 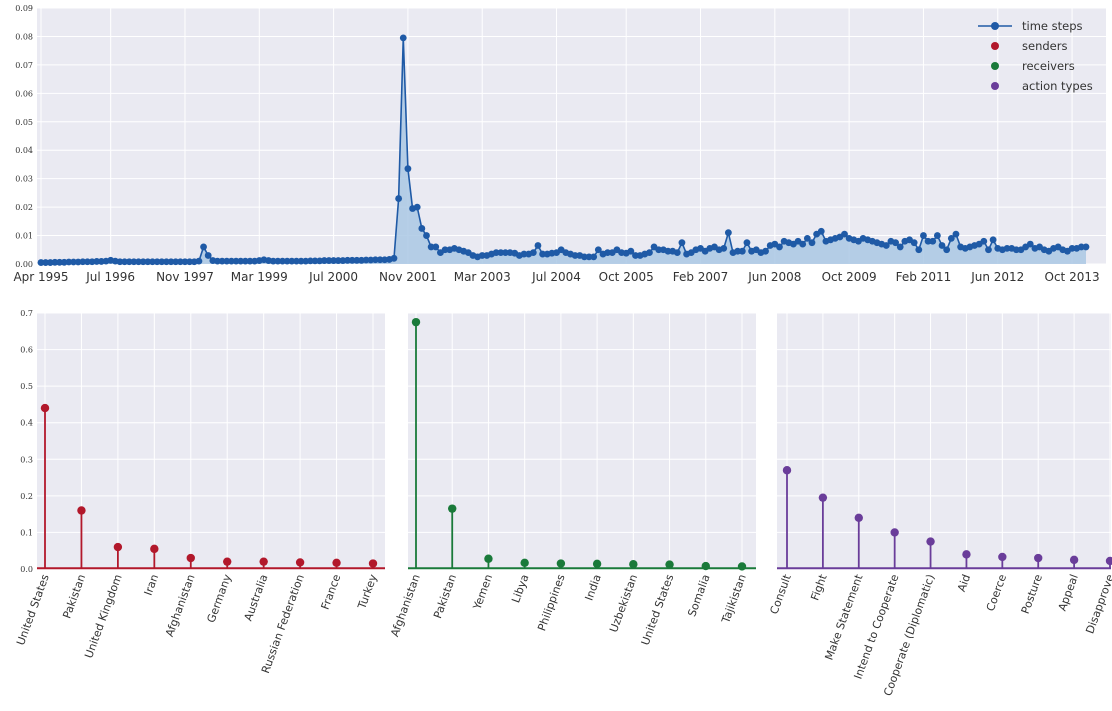 What do you see at coordinates (24, 122) in the screenshot?
I see `time-y-tick-label: 0.05` at bounding box center [24, 122].